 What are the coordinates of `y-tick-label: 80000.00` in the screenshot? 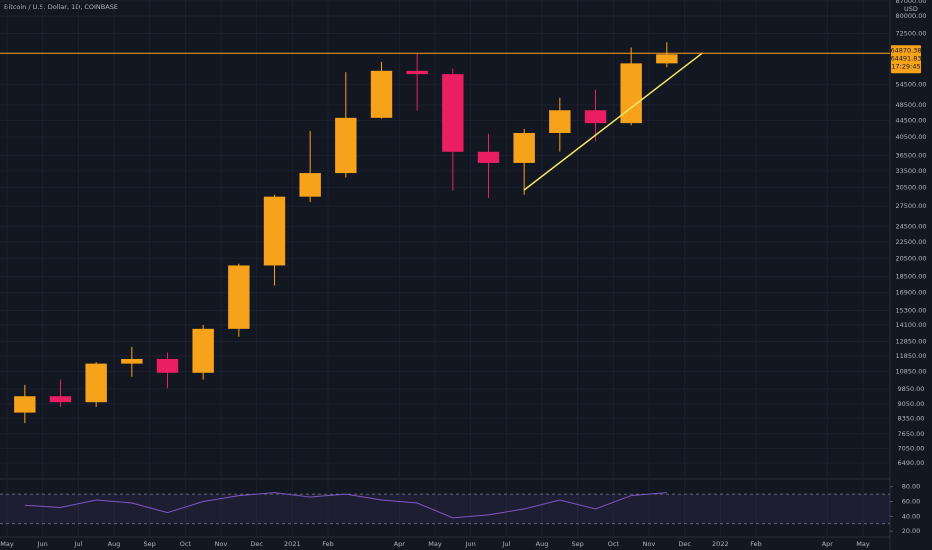 It's located at (910, 16).